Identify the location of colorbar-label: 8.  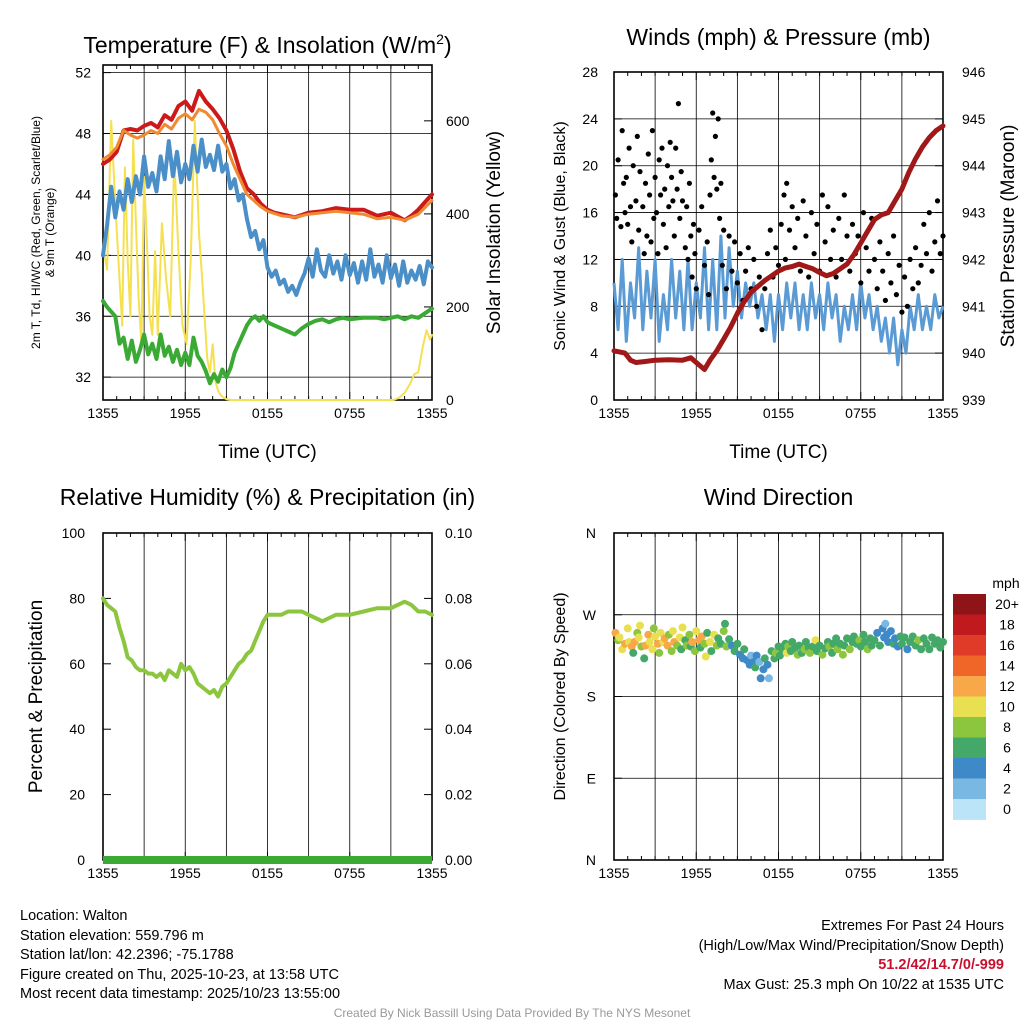
(1007, 727).